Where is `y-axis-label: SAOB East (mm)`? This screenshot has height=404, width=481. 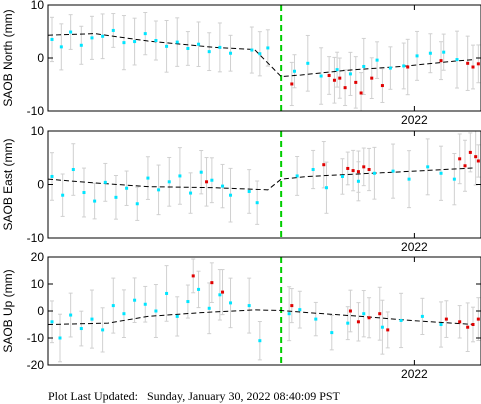
y-axis-label: SAOB East (mm) is located at coordinates (8, 184).